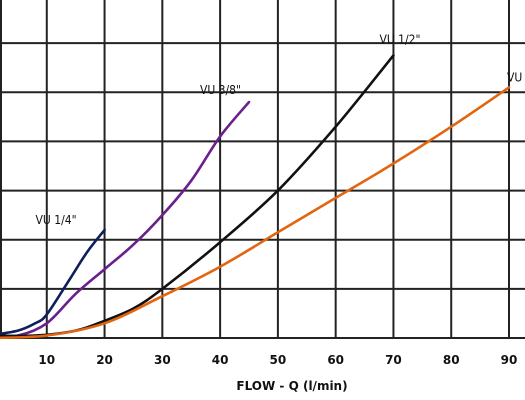  I want to click on x-tick-label: 90, so click(509, 360).